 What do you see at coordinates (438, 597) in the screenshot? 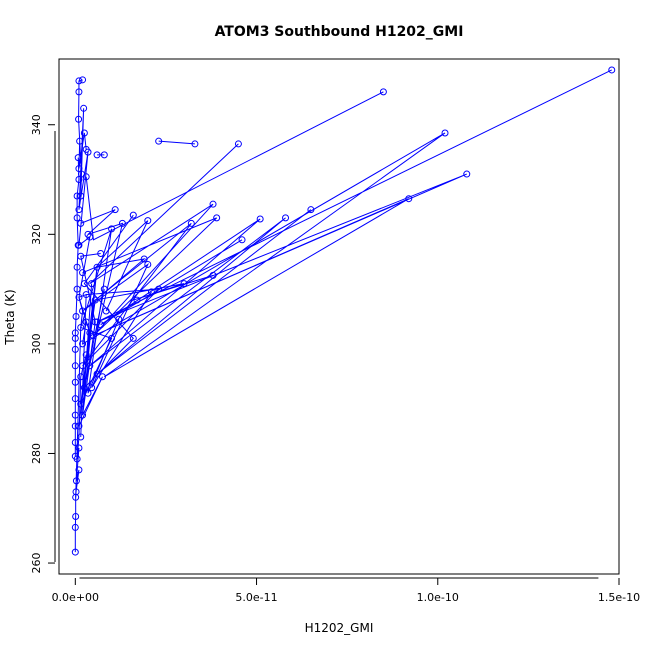
I see `x-tick-label: 1.0e-10` at bounding box center [438, 597].